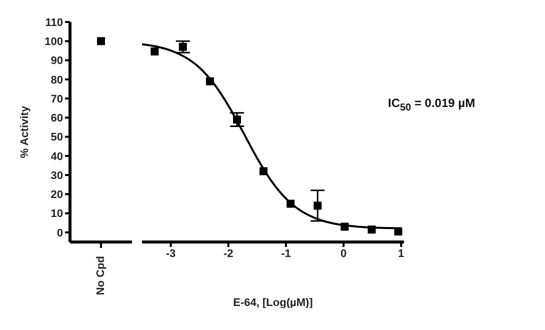 This screenshot has height=330, width=545. What do you see at coordinates (56, 195) in the screenshot?
I see `y-tick-label: 20` at bounding box center [56, 195].